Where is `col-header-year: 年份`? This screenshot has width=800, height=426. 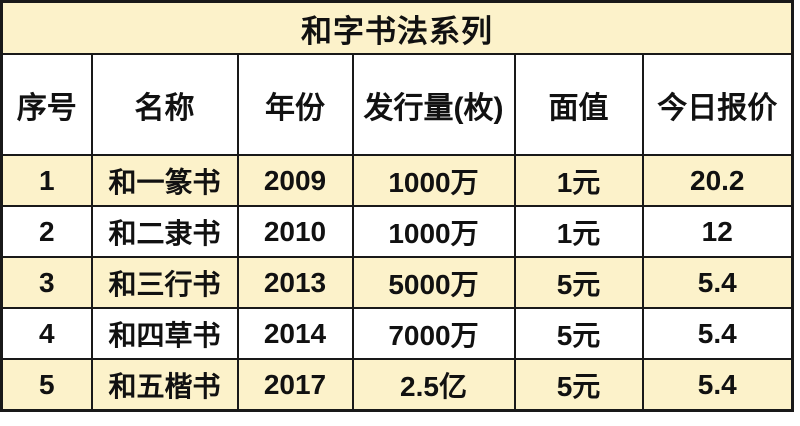 col-header-year: 年份 is located at coordinates (295, 104).